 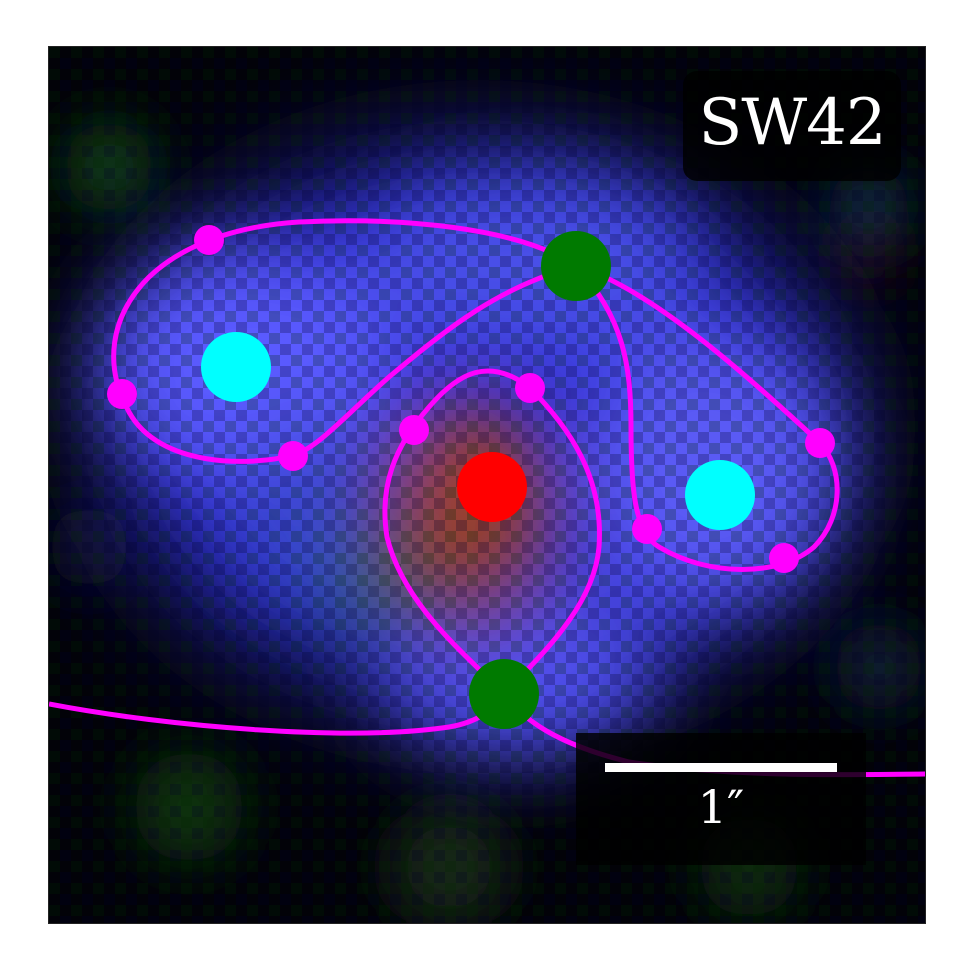 I want to click on scale-bar-box: 1″, so click(x=721, y=799).